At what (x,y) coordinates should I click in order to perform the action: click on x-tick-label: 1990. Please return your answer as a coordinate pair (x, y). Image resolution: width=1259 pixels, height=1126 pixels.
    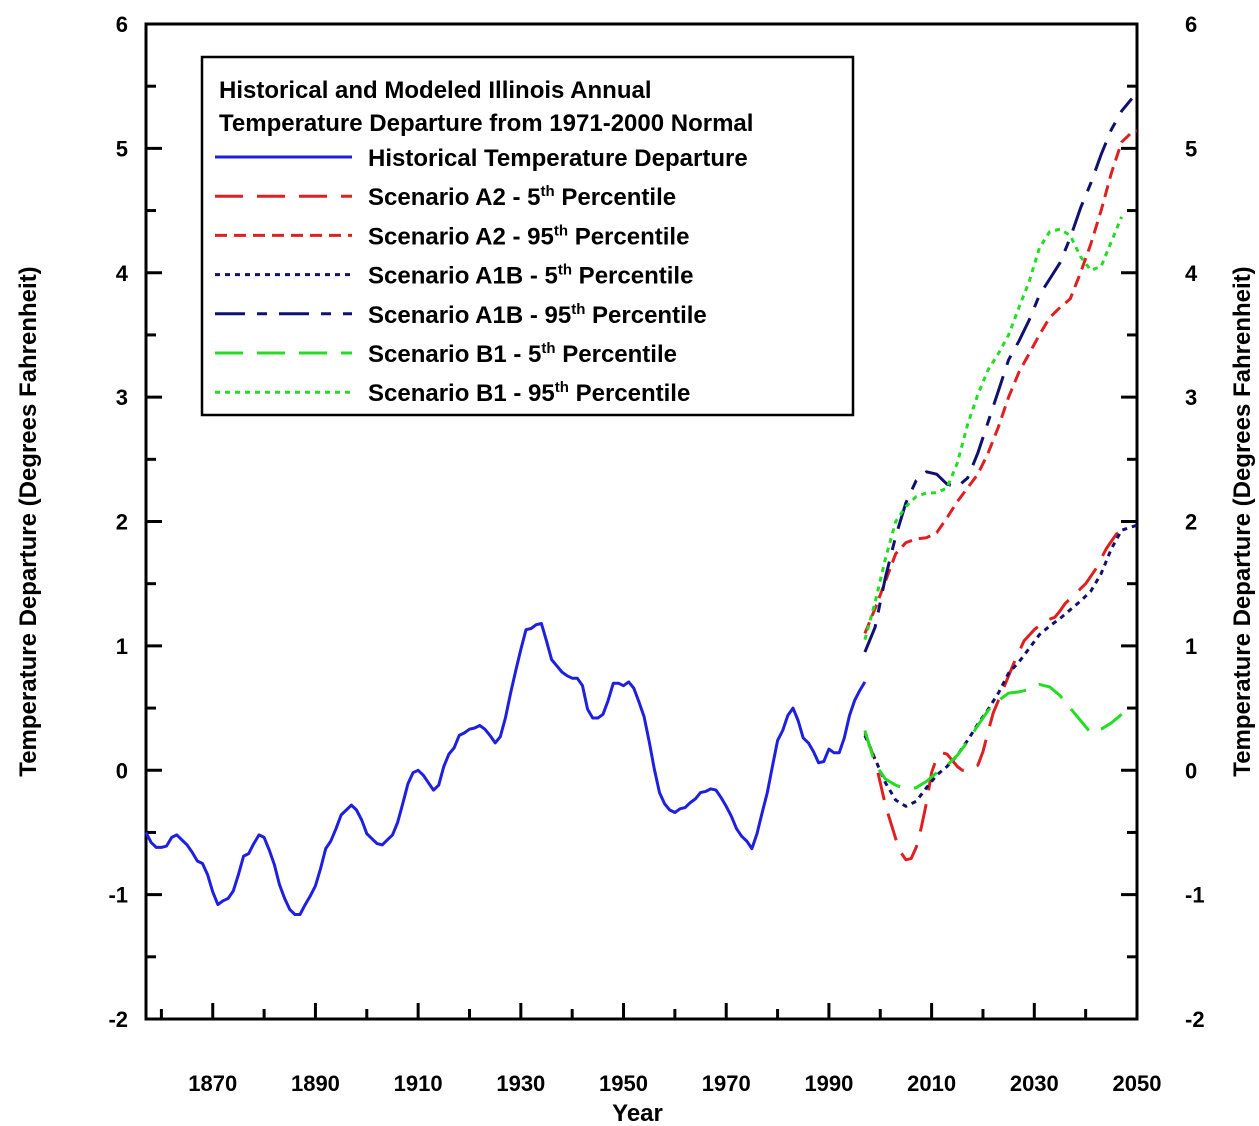
    Looking at the image, I should click on (828, 1083).